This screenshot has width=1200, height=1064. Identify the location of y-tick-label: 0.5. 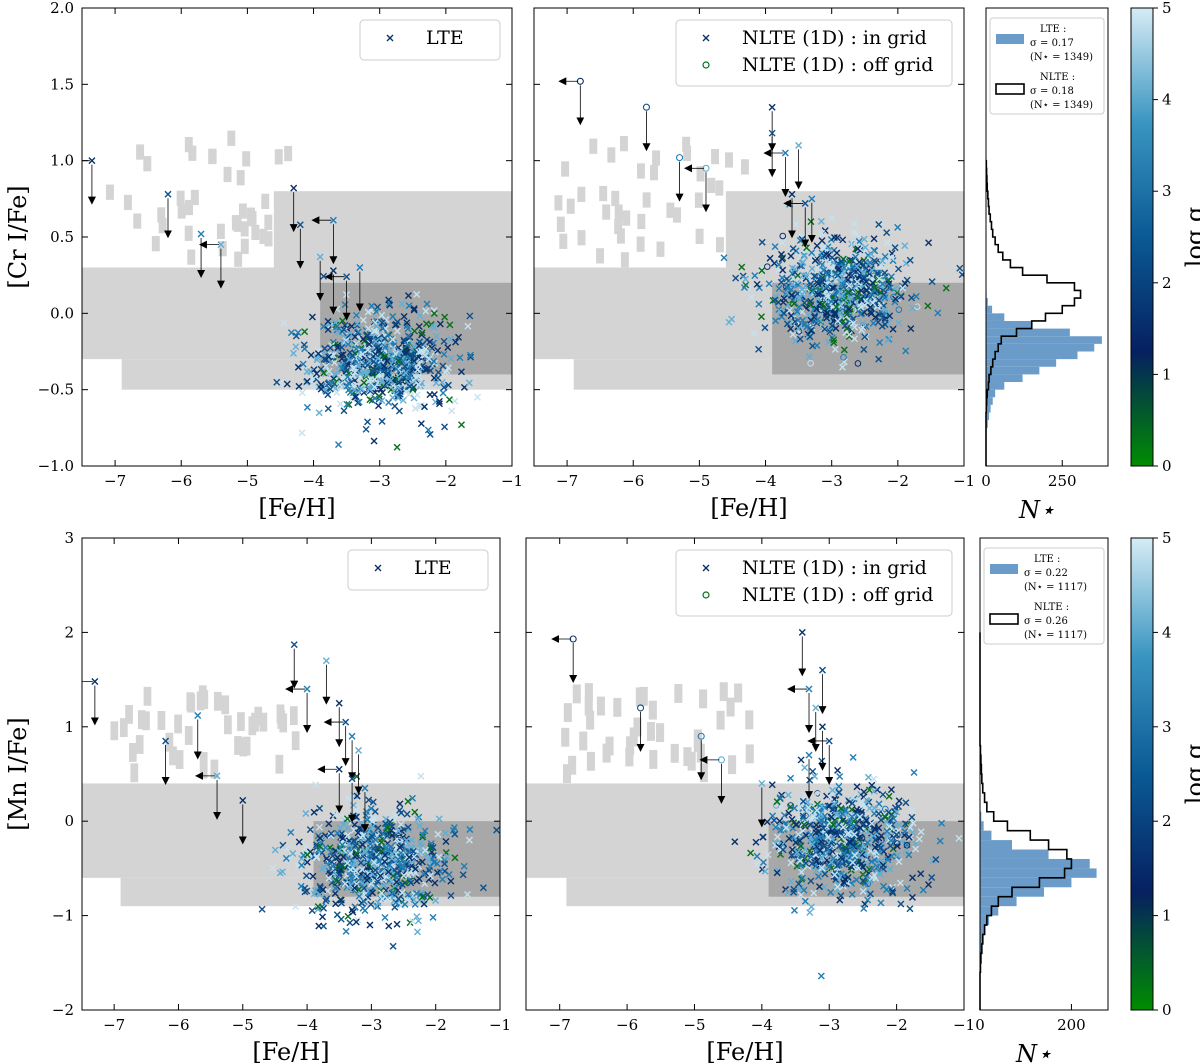
(62, 237).